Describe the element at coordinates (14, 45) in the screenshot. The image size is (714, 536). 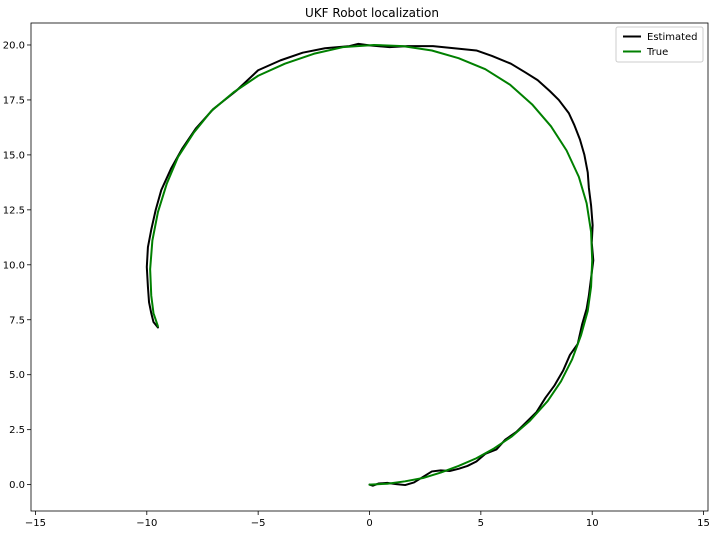
I see `y-tick-label: 20.0` at that location.